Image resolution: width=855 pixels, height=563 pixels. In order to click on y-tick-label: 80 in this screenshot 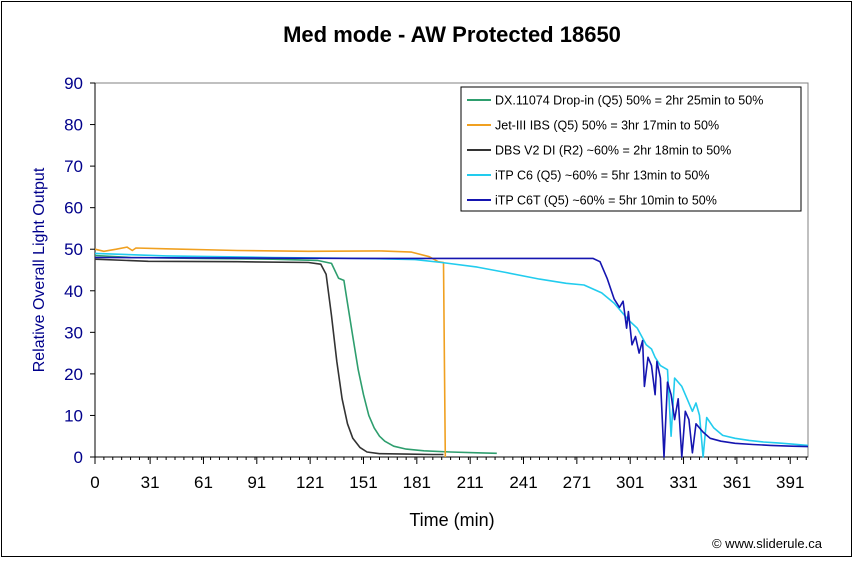, I will do `click(73, 125)`.